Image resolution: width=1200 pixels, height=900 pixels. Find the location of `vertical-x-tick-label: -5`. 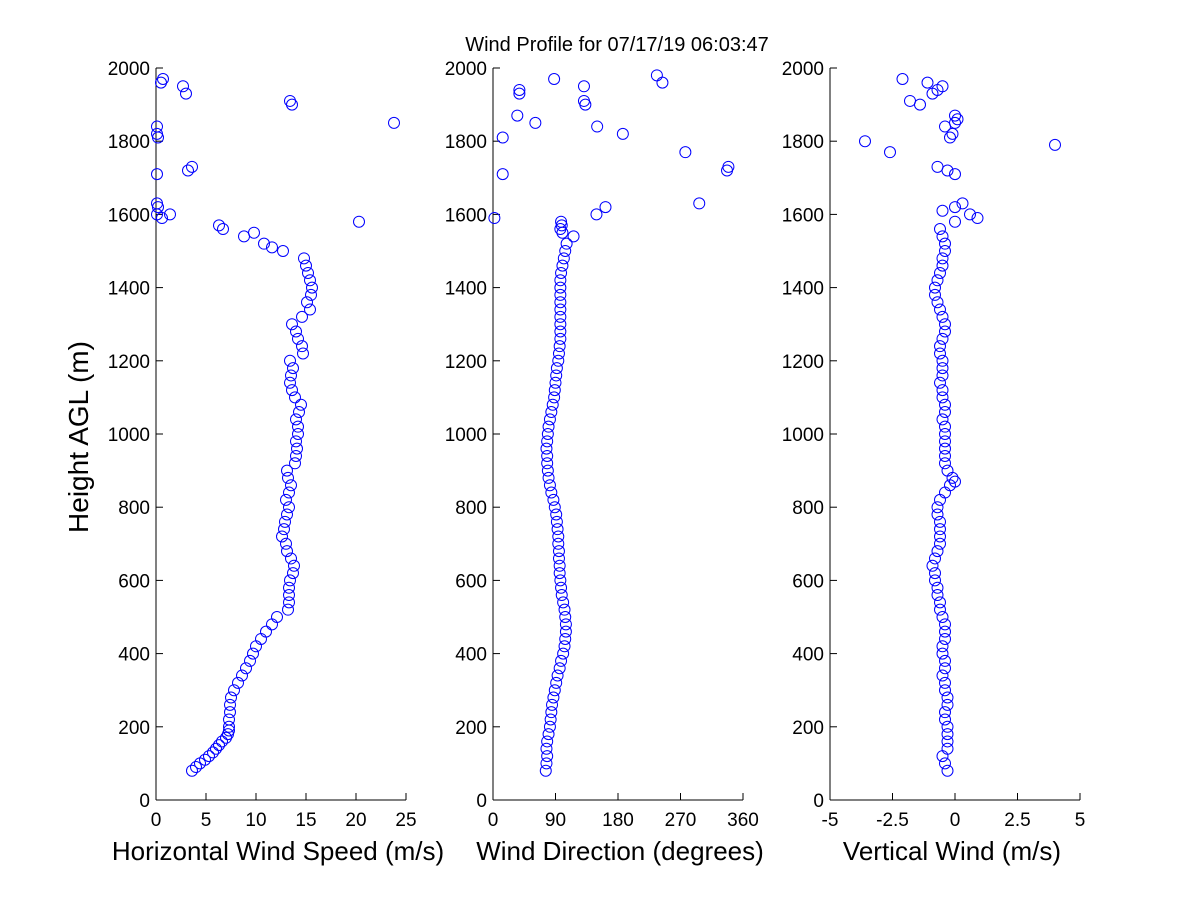

vertical-x-tick-label: -5 is located at coordinates (830, 820).